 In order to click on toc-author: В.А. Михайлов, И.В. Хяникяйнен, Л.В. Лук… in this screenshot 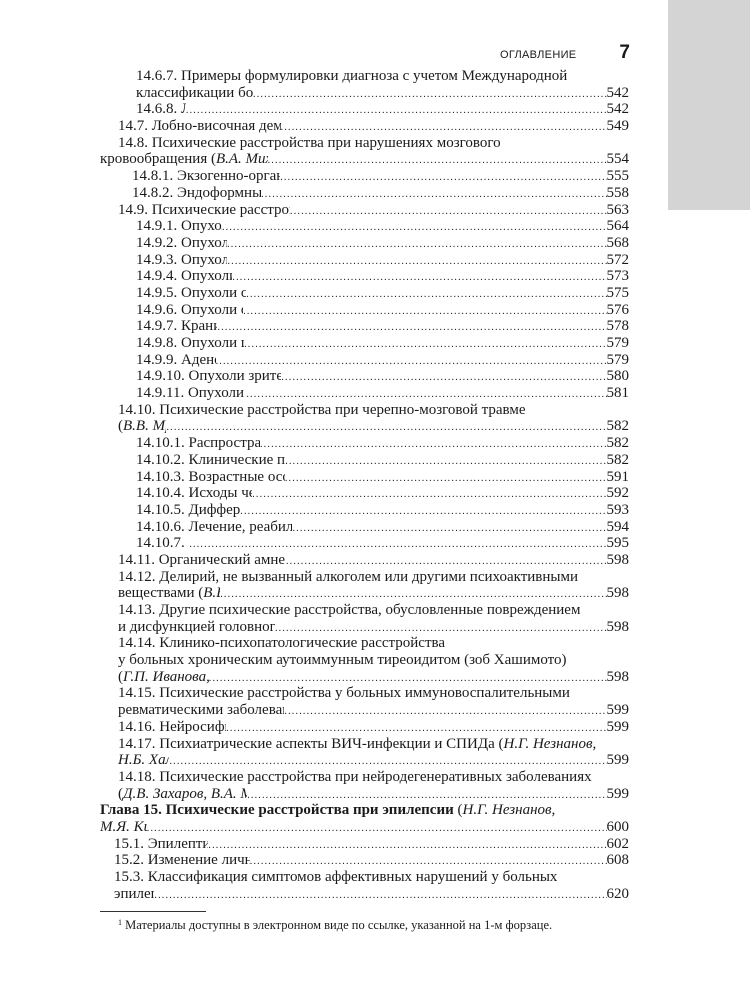, I will do `click(241, 159)`.